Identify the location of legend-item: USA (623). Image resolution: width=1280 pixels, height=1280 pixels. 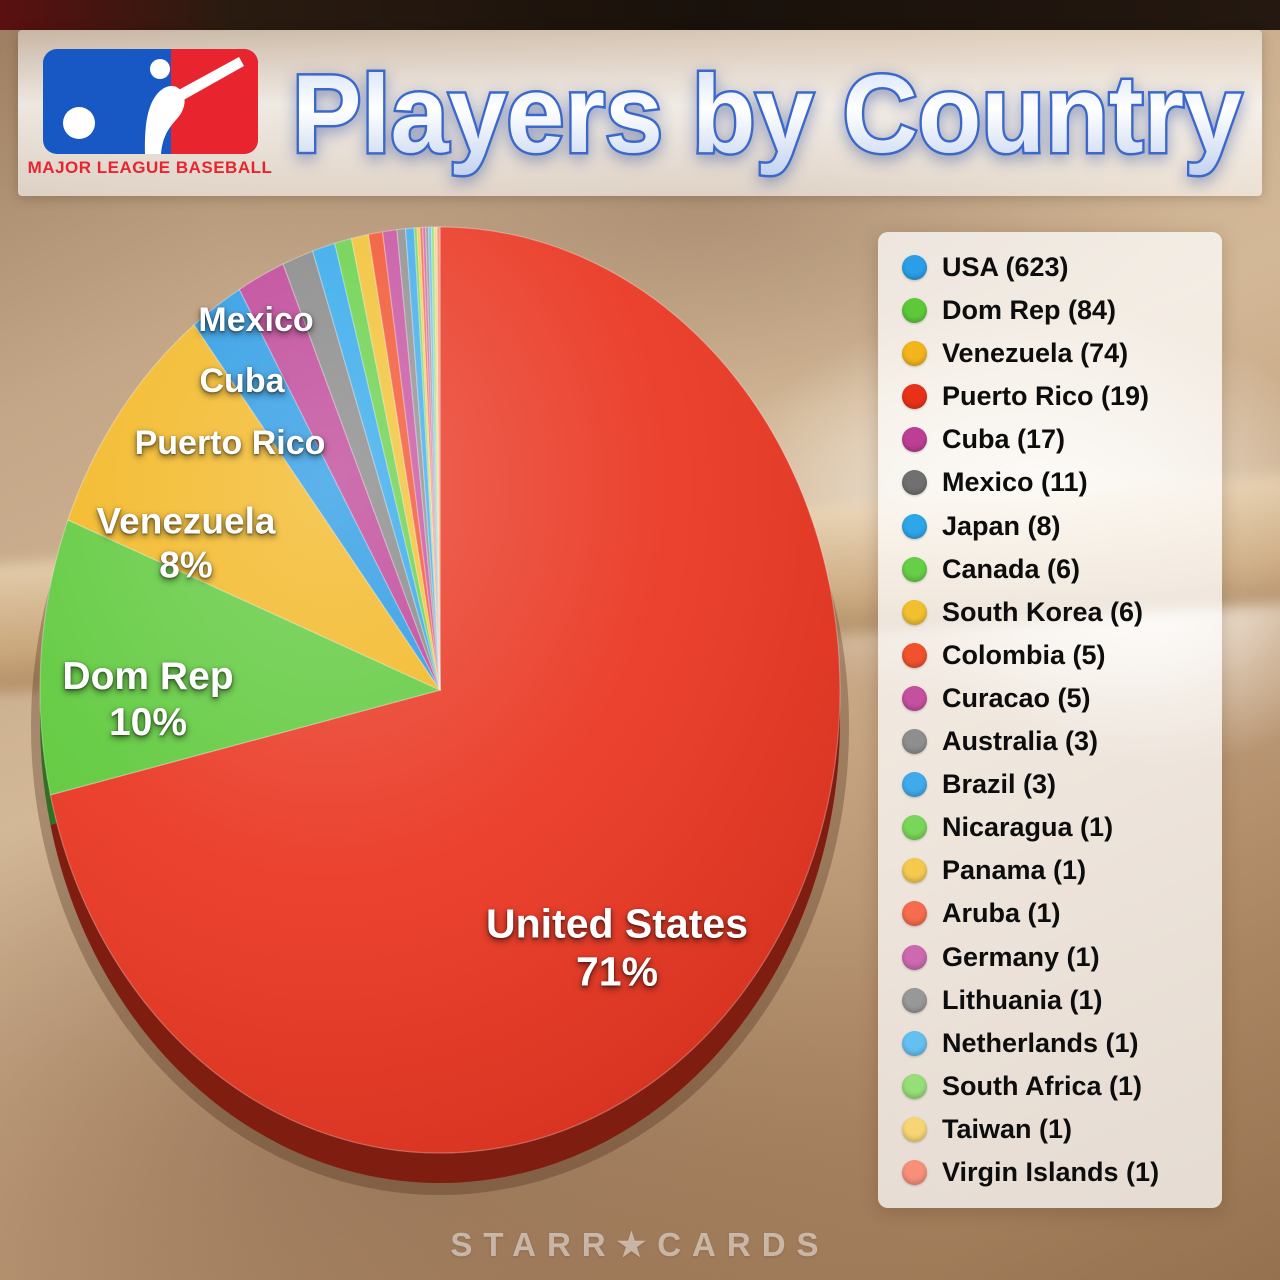
(1050, 267).